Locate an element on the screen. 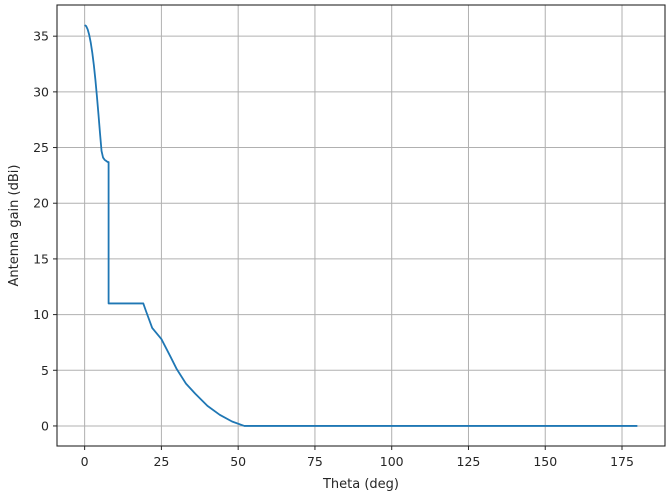 The image size is (668, 492). y-axis-label: Antenna gain (dBi) is located at coordinates (14, 226).